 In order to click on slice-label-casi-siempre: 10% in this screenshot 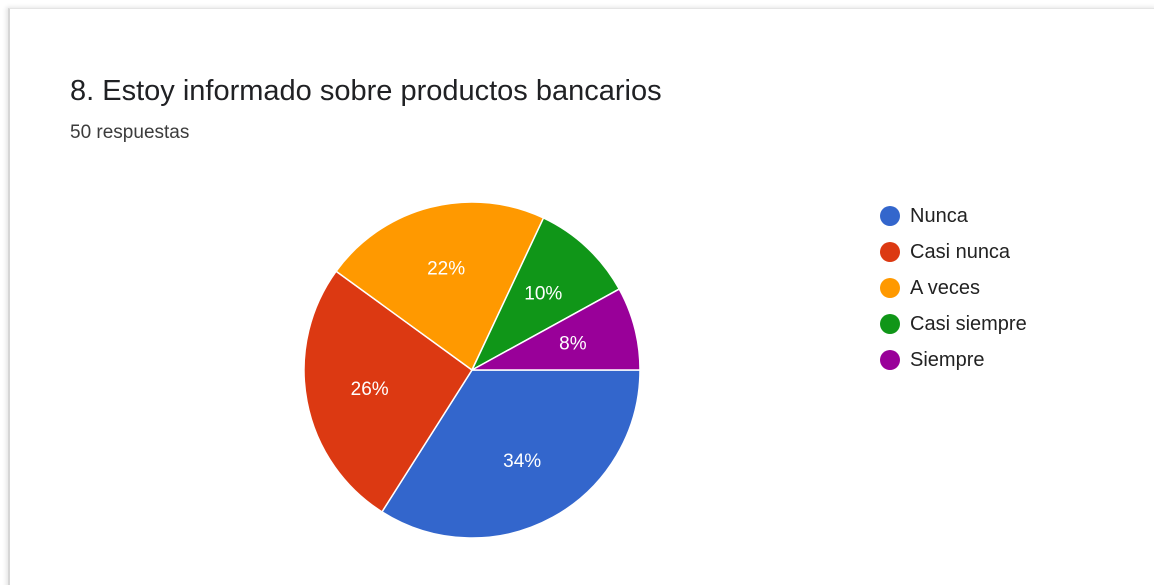, I will do `click(543, 294)`.